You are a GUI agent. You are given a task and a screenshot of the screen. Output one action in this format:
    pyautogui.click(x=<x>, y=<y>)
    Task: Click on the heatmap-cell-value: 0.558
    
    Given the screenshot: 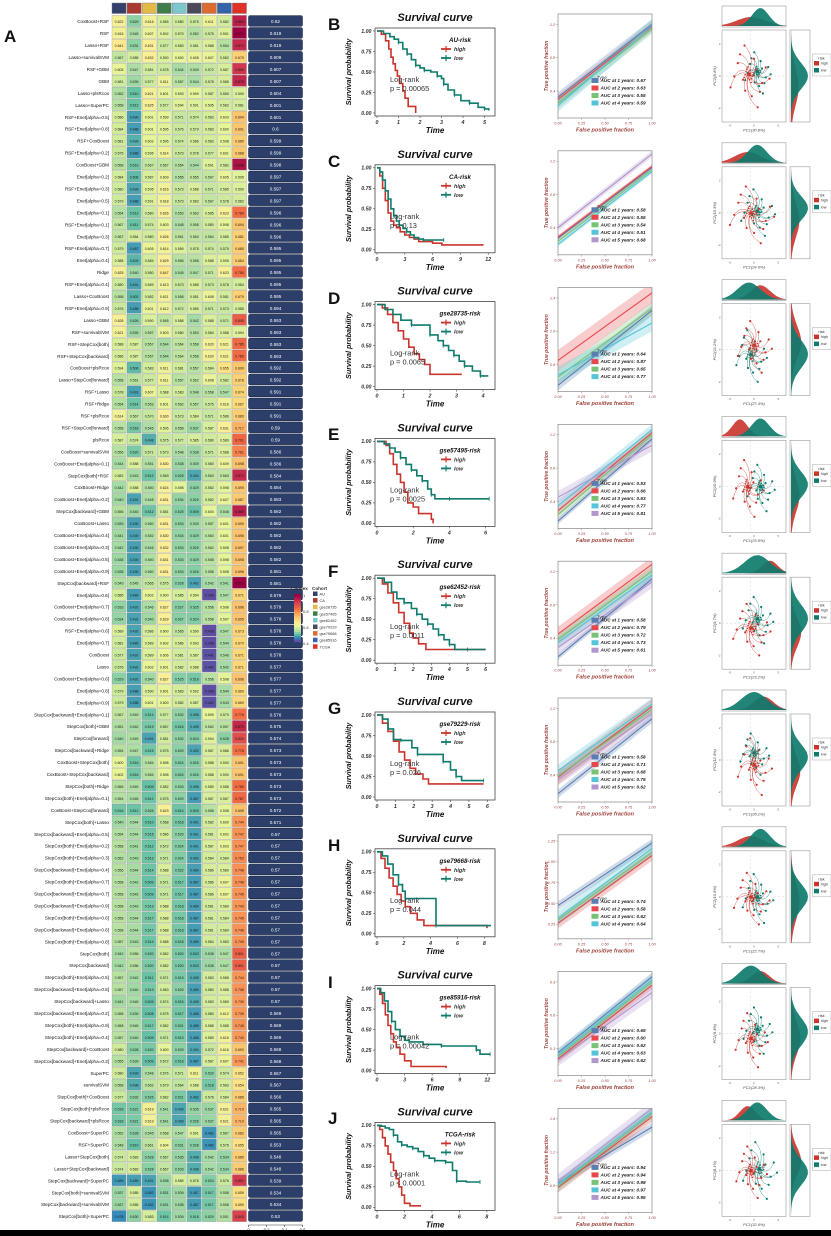 What is the action you would take?
    pyautogui.click(x=209, y=393)
    